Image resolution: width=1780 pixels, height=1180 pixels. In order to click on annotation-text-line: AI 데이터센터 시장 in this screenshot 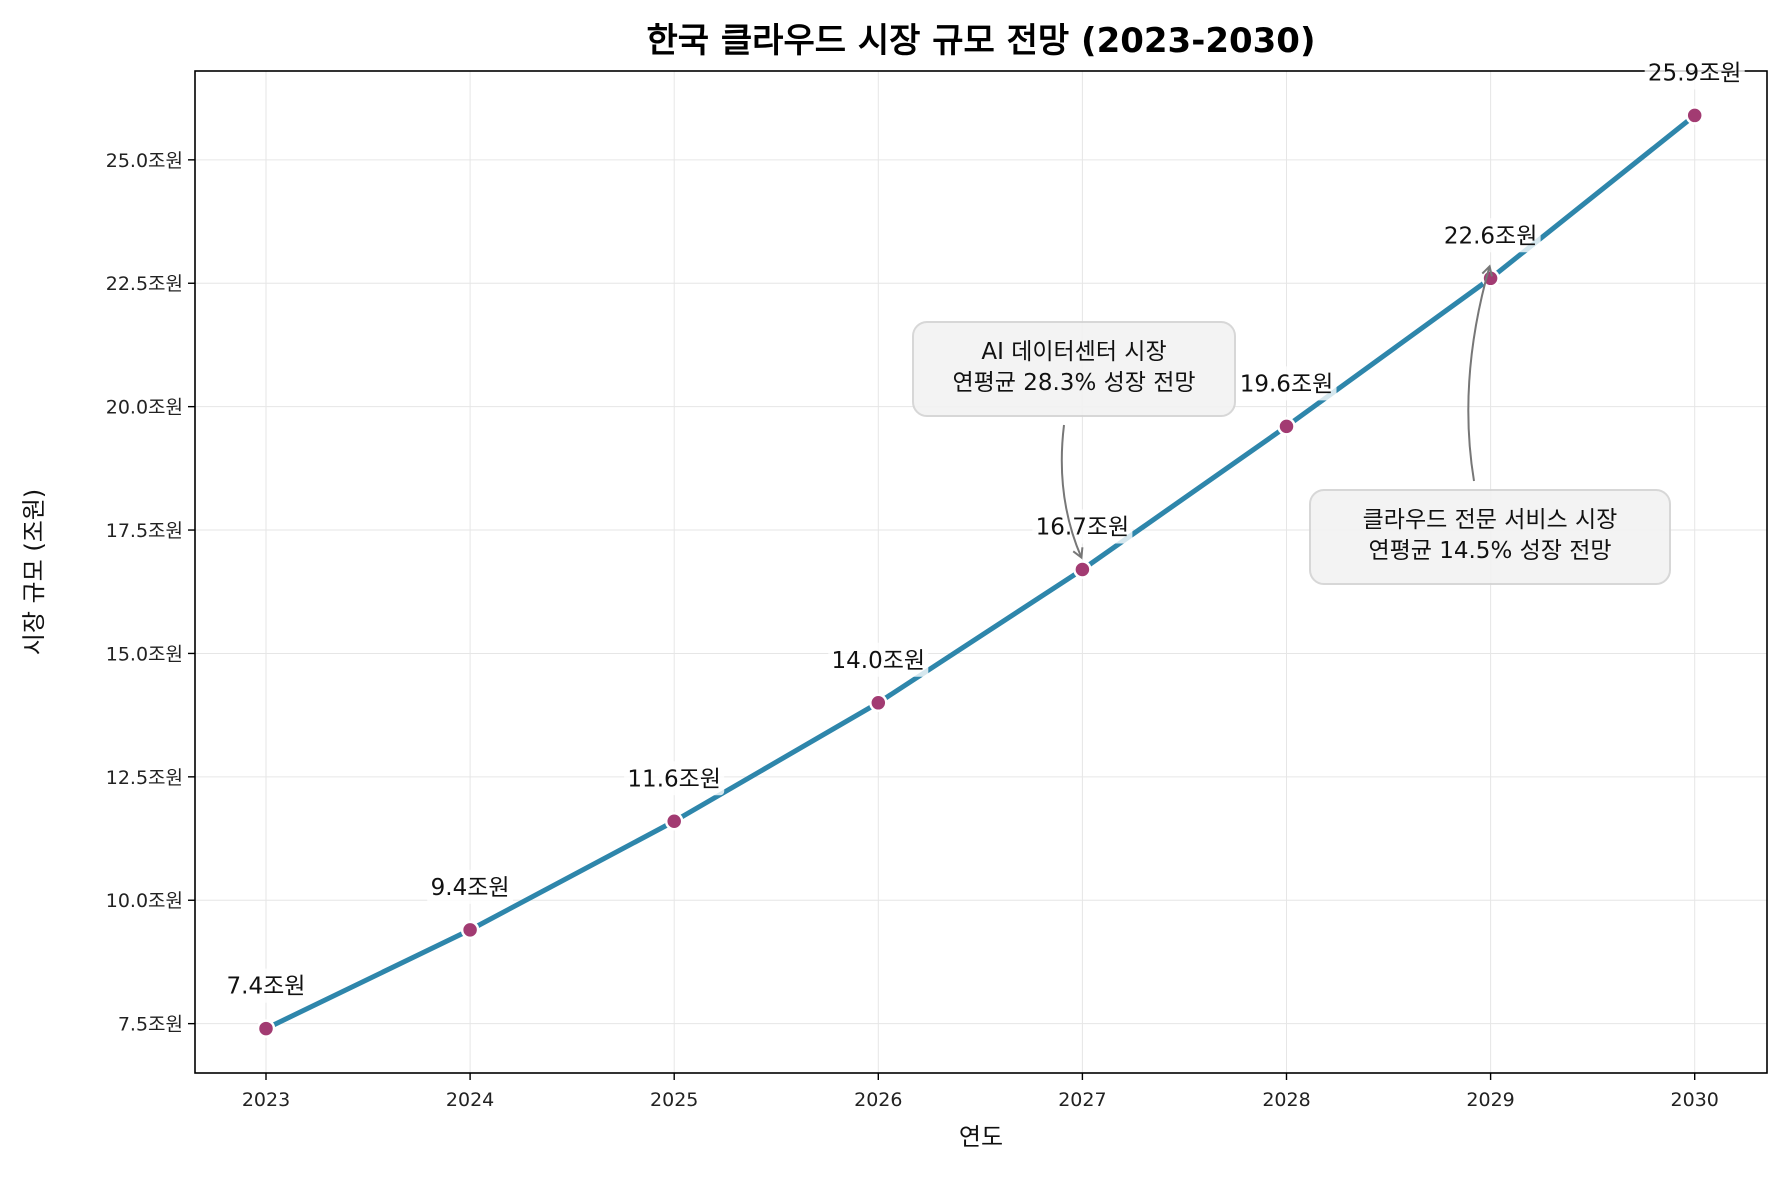, I will do `click(1073, 352)`.